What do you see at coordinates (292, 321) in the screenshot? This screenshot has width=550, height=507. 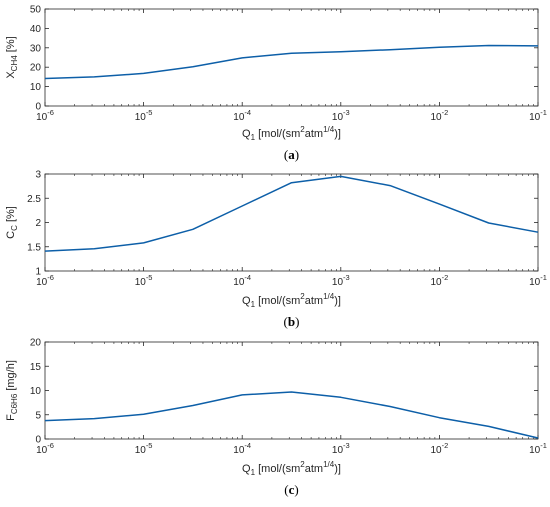 I see `panel-caption: (b)` at bounding box center [292, 321].